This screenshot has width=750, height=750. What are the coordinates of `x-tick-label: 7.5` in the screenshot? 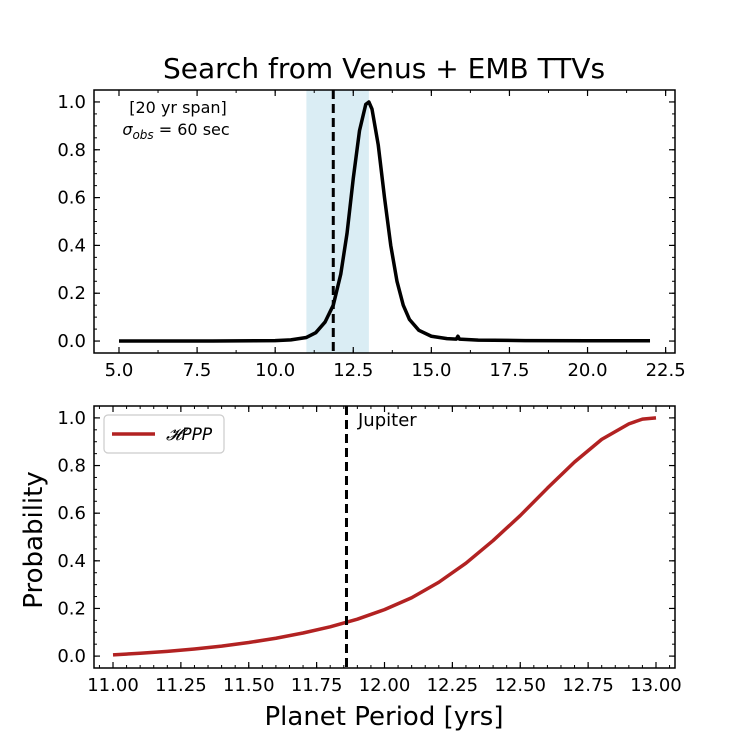 It's located at (197, 370).